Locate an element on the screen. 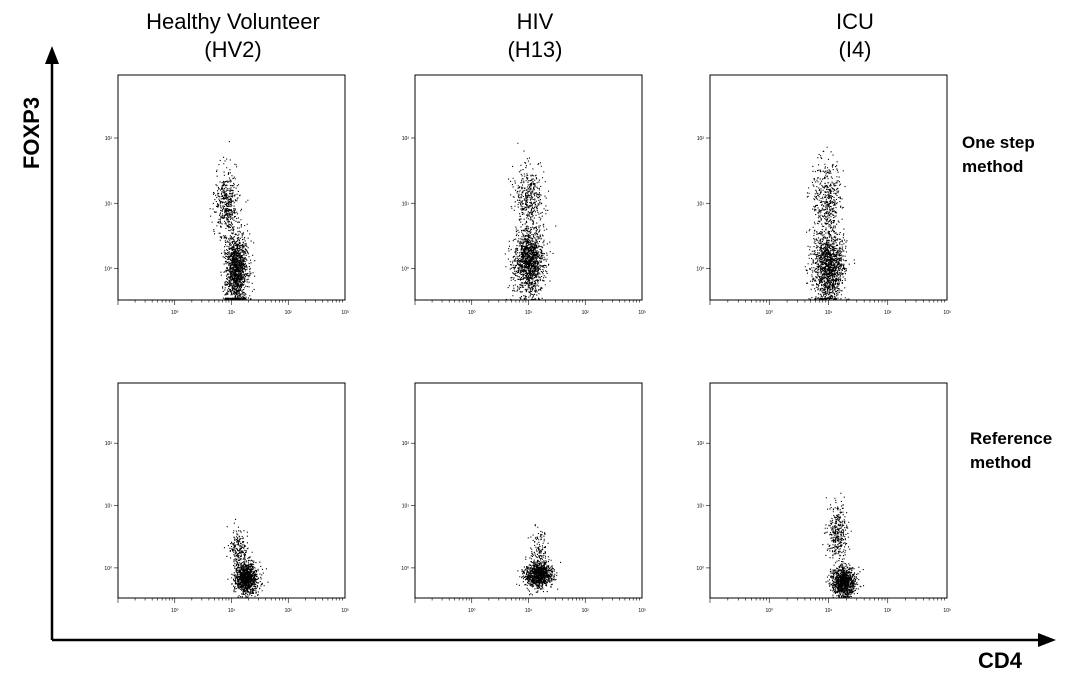  scatter-panel-2: 10⁰ 10¹ 10² 10³ 10⁰ 10¹ 10² is located at coordinates (523, 195).